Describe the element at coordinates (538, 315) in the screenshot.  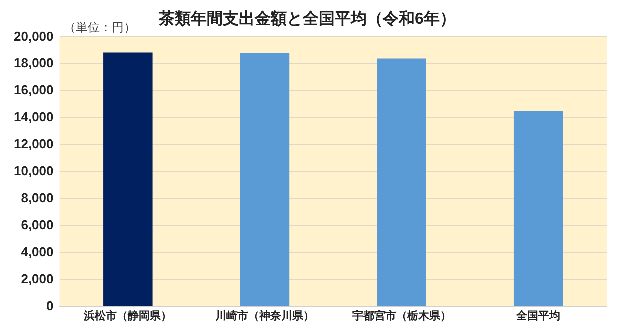
I see `x-tick-label: 全国平均` at that location.